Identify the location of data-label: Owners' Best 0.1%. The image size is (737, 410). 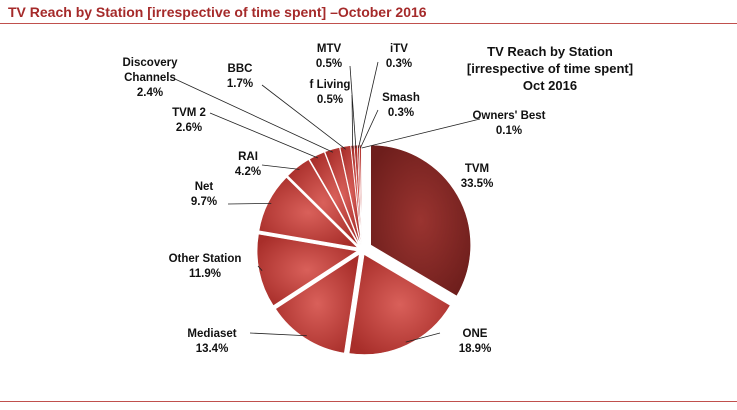
(508, 123).